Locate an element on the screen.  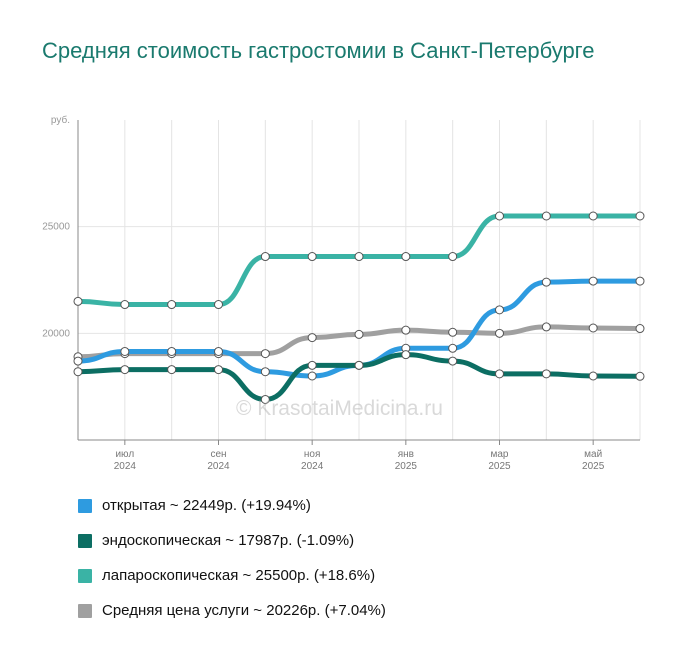
x-tick-label: мар is located at coordinates (500, 454).